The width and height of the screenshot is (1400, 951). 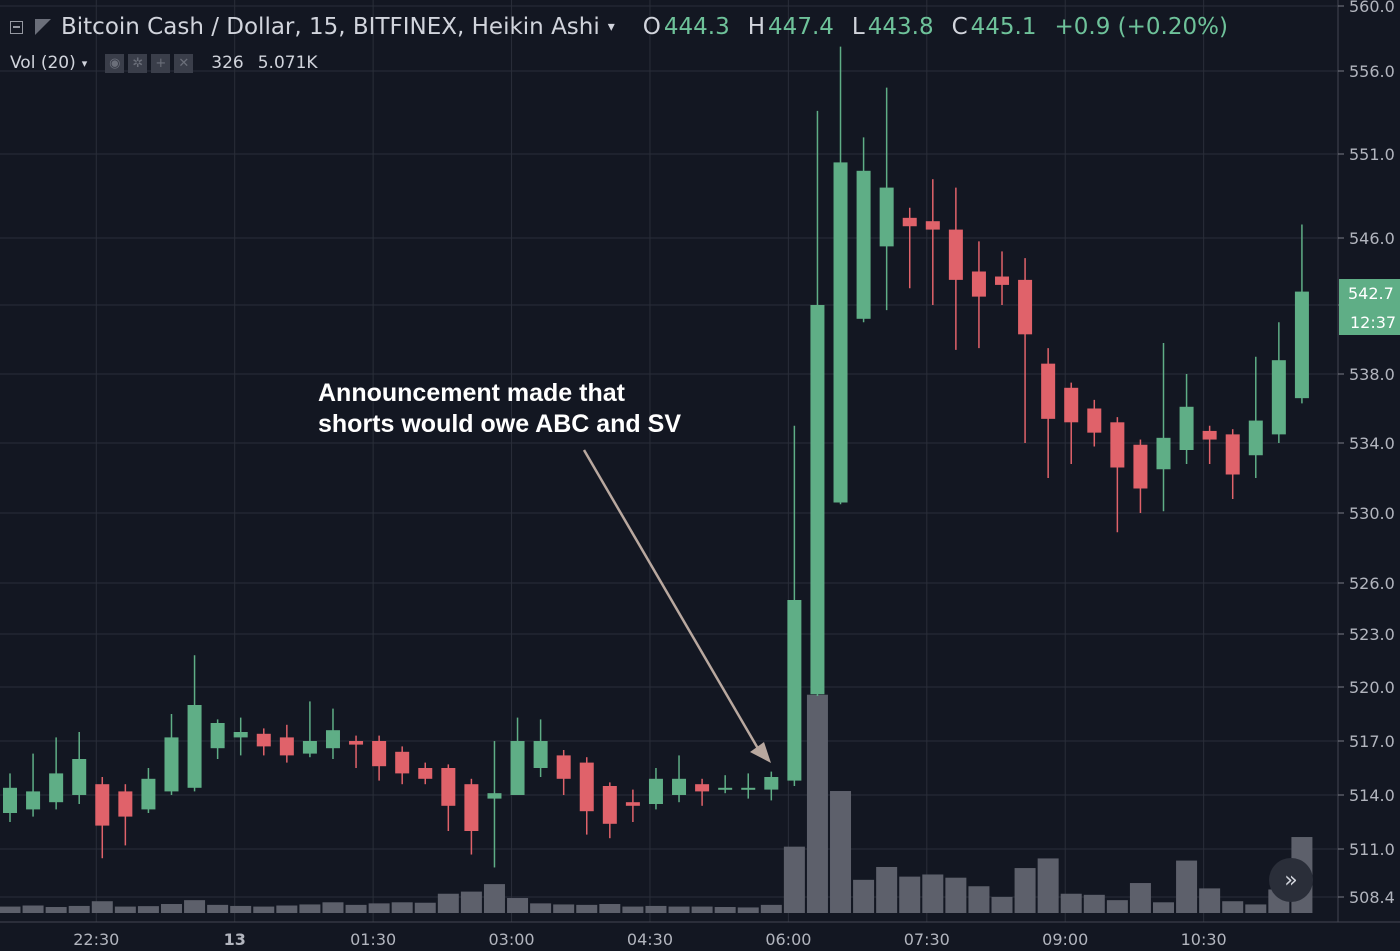 I want to click on price-tick-label: 560.0, so click(x=1372, y=8).